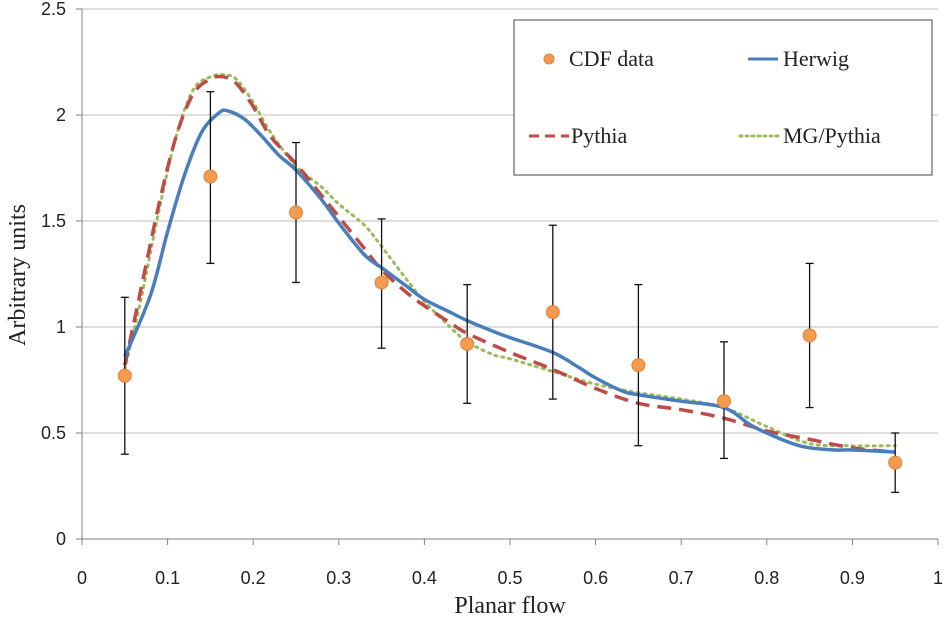 This screenshot has height=618, width=946. What do you see at coordinates (53, 433) in the screenshot?
I see `y-tick-label: 0.5` at bounding box center [53, 433].